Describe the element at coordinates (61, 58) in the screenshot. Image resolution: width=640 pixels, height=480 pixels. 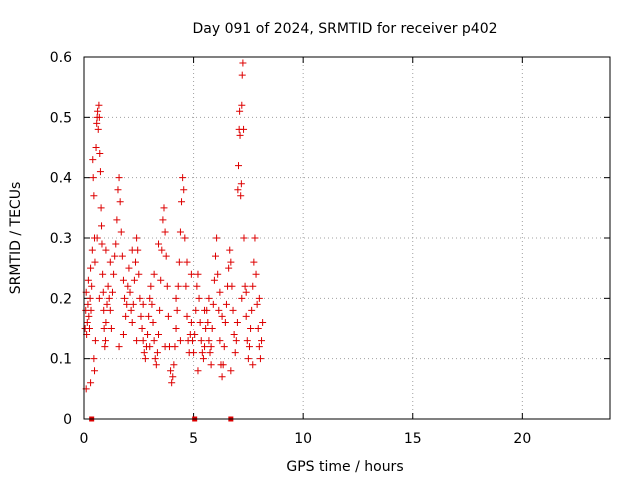
I see `y-tick-label: 0.6` at that location.